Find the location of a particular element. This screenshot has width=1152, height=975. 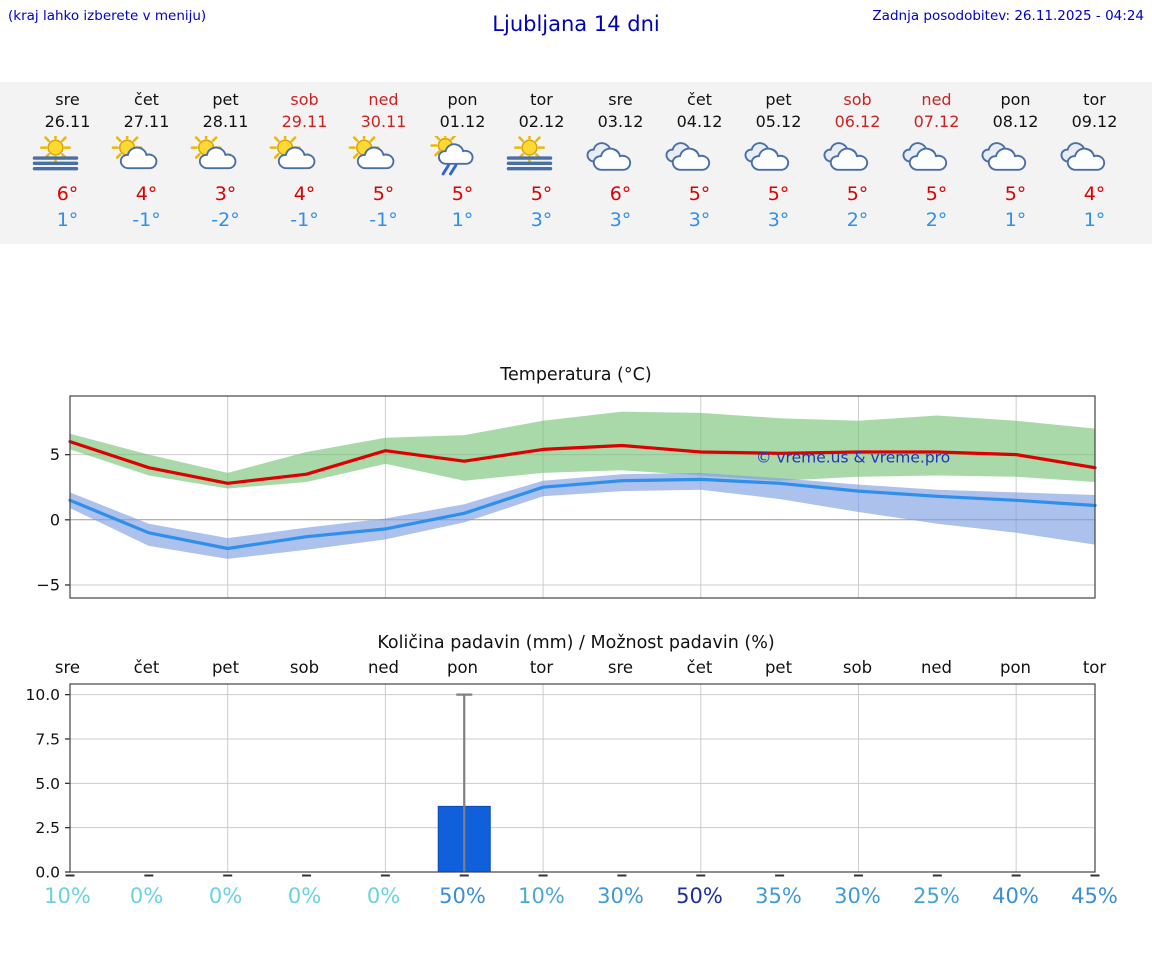

day-column: tor 02.12 5° 3° is located at coordinates (541, 161).